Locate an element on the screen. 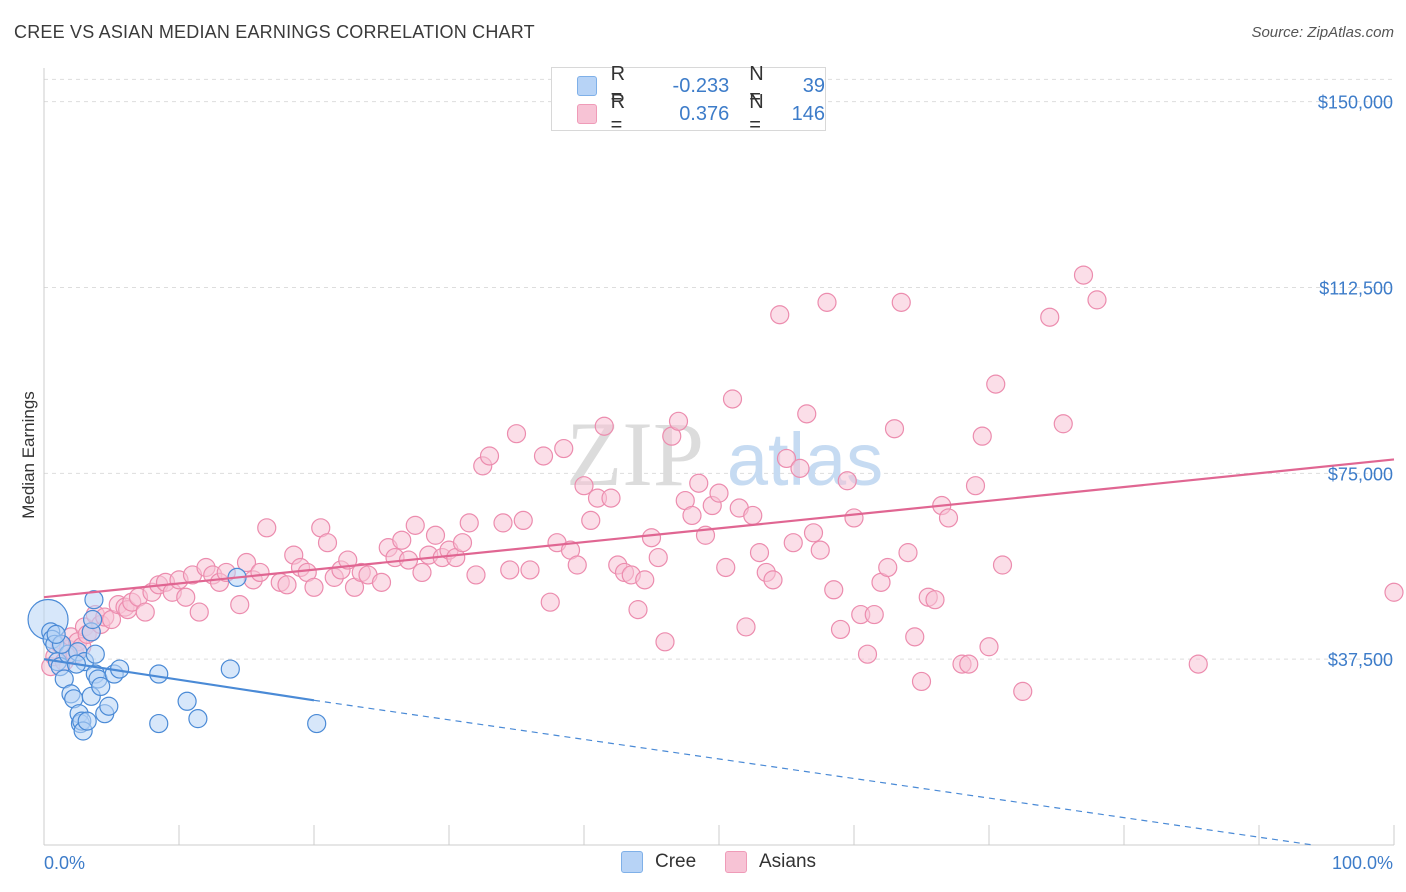 The width and height of the screenshot is (1406, 892). cree-swatch is located at coordinates (587, 86).